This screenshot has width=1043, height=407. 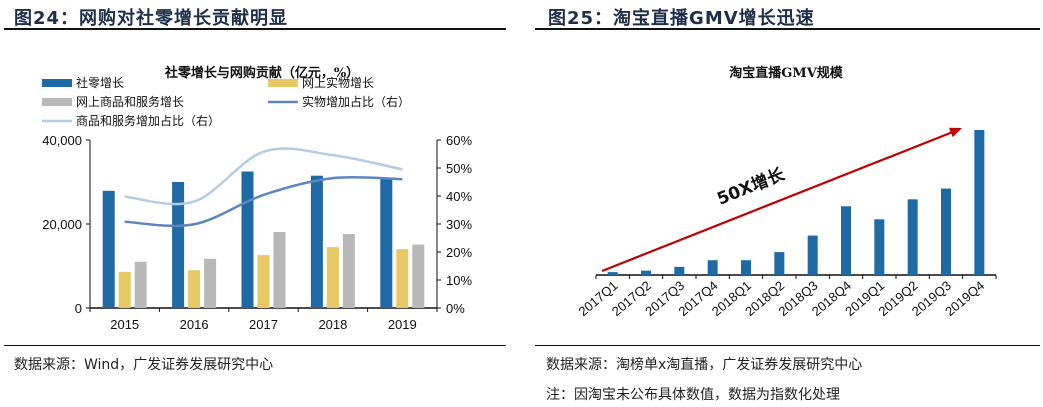 What do you see at coordinates (332, 324) in the screenshot?
I see `x-tick-label: 2018` at bounding box center [332, 324].